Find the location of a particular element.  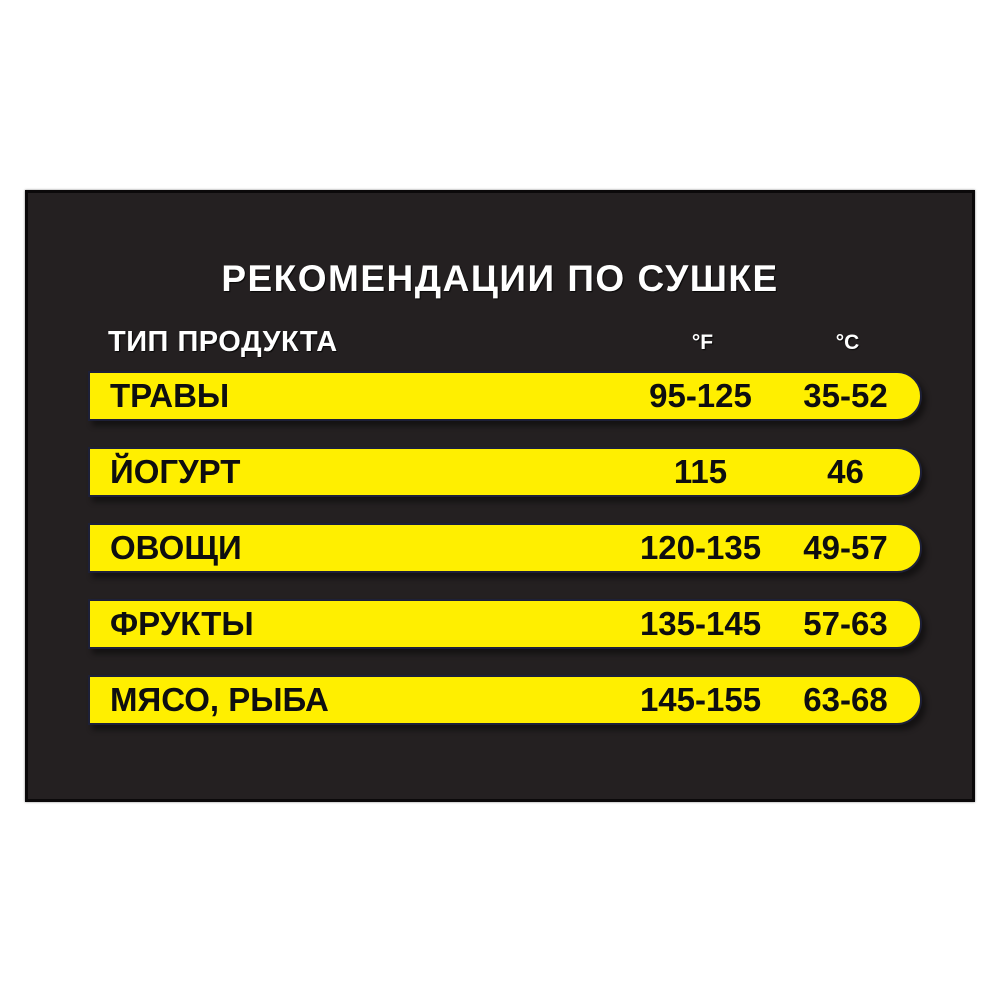

table-row-yogurt: ЙОГУРТ 115 46 is located at coordinates (505, 471).